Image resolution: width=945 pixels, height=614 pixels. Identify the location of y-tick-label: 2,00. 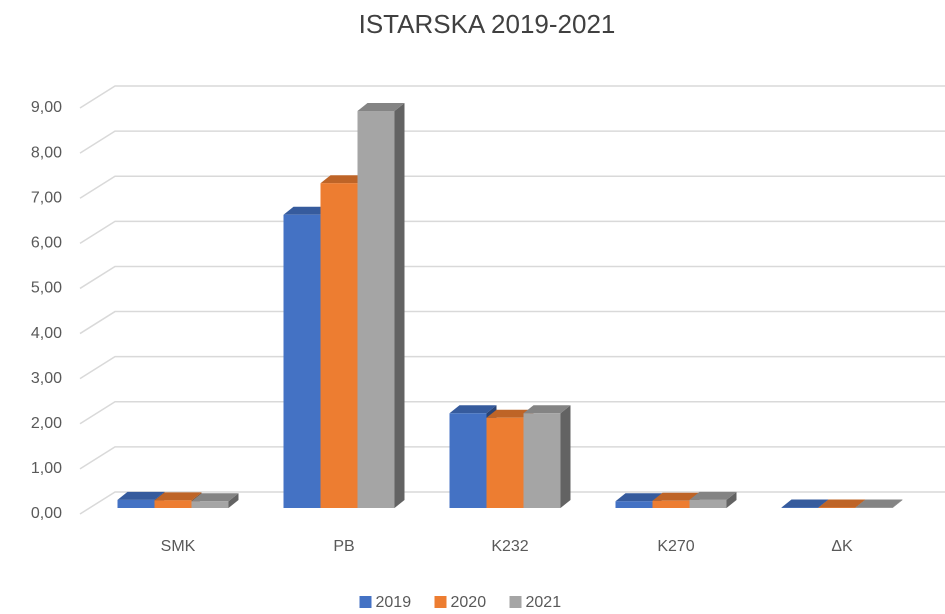
(46, 423).